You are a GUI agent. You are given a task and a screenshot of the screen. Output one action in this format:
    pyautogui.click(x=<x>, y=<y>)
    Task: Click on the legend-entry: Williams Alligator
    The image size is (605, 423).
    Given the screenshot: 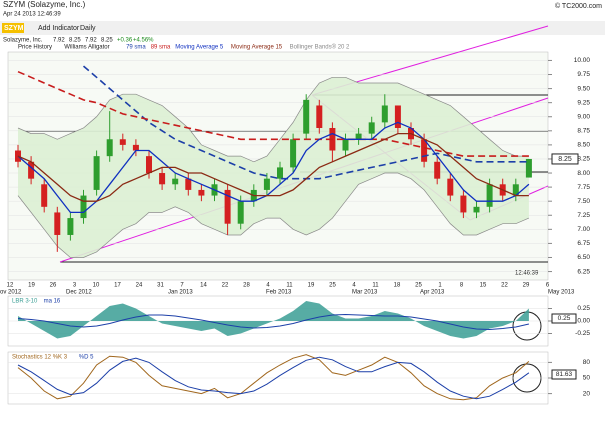 What is the action you would take?
    pyautogui.click(x=86, y=48)
    